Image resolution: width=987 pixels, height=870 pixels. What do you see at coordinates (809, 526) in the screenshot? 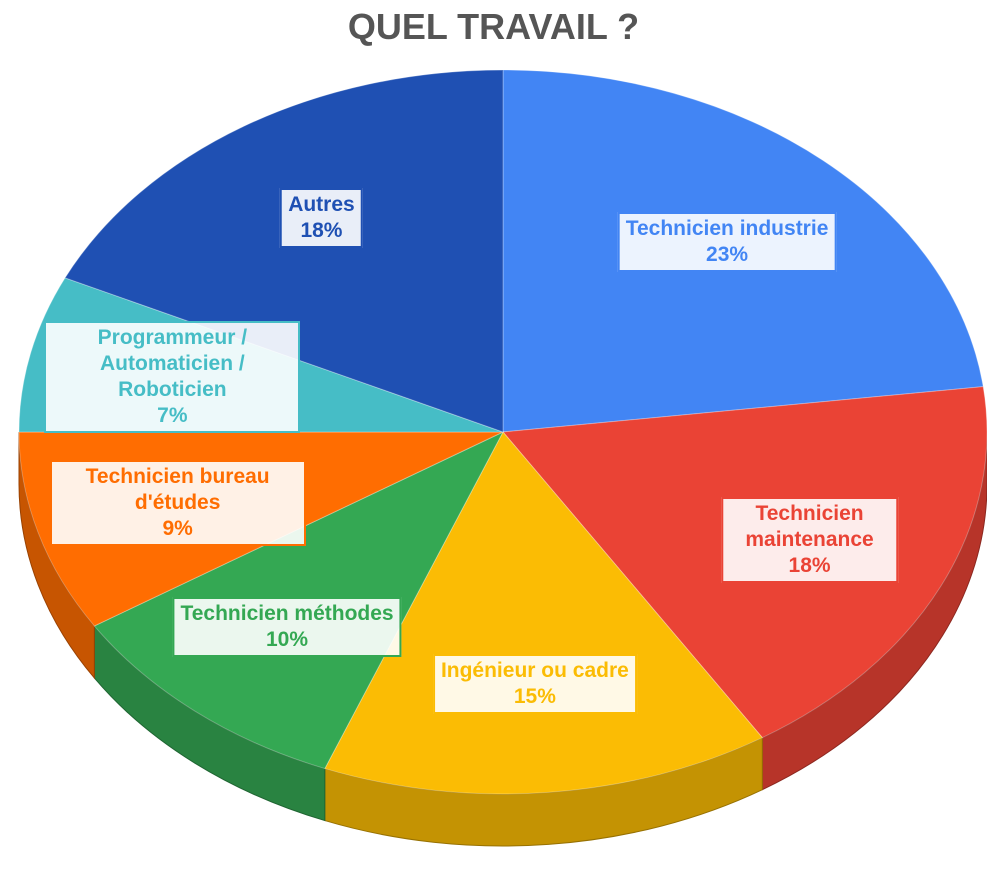
I see `category-label: Technicien maintenance` at bounding box center [809, 526].